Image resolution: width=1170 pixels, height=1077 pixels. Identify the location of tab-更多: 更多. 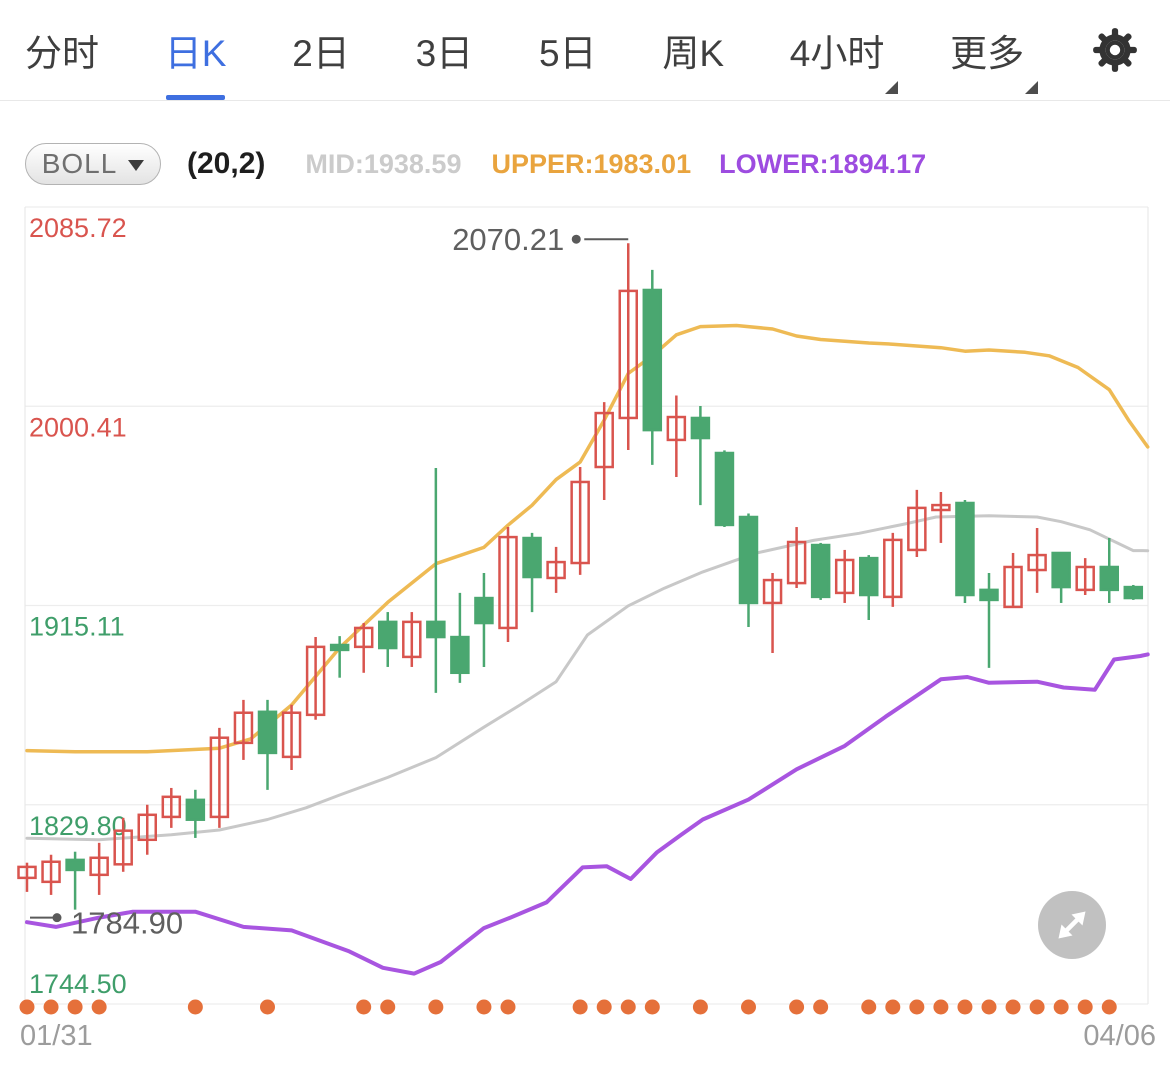
(994, 50).